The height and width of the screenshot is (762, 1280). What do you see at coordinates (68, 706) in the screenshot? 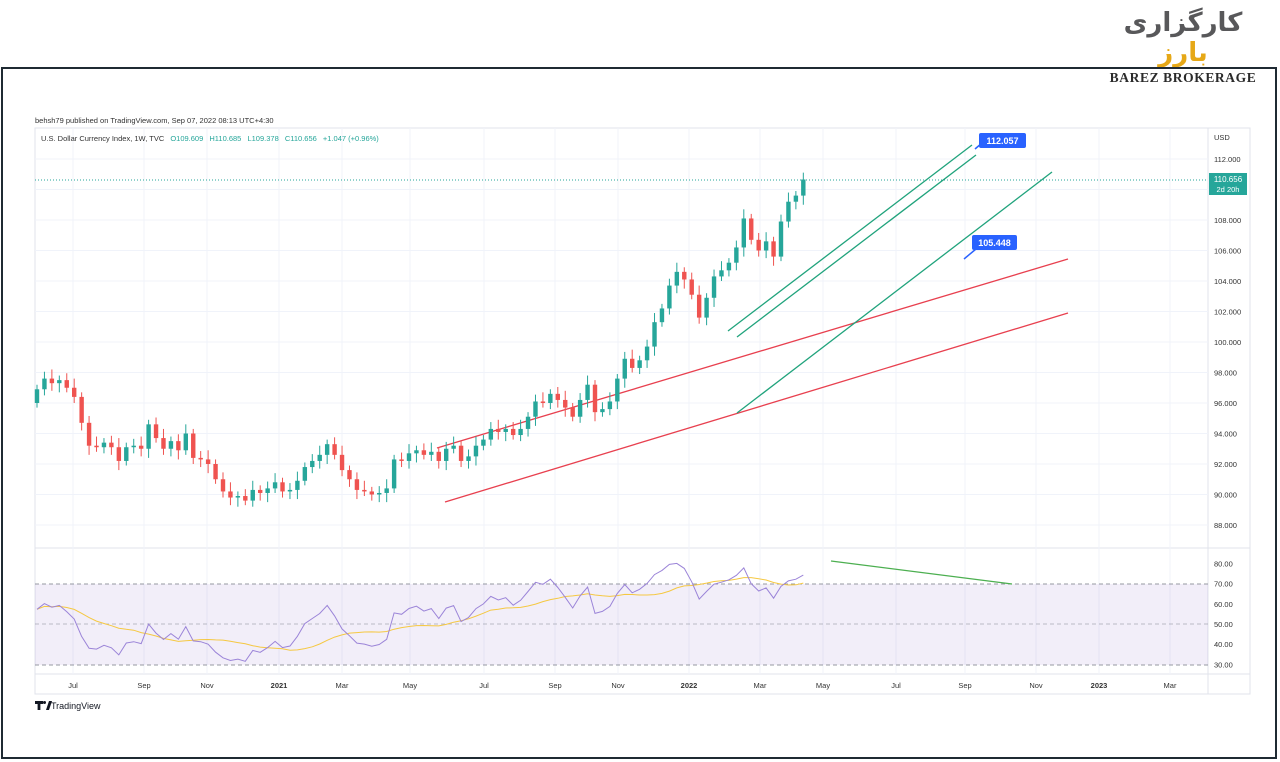
I see `tradingview-logo: TradingView` at bounding box center [68, 706].